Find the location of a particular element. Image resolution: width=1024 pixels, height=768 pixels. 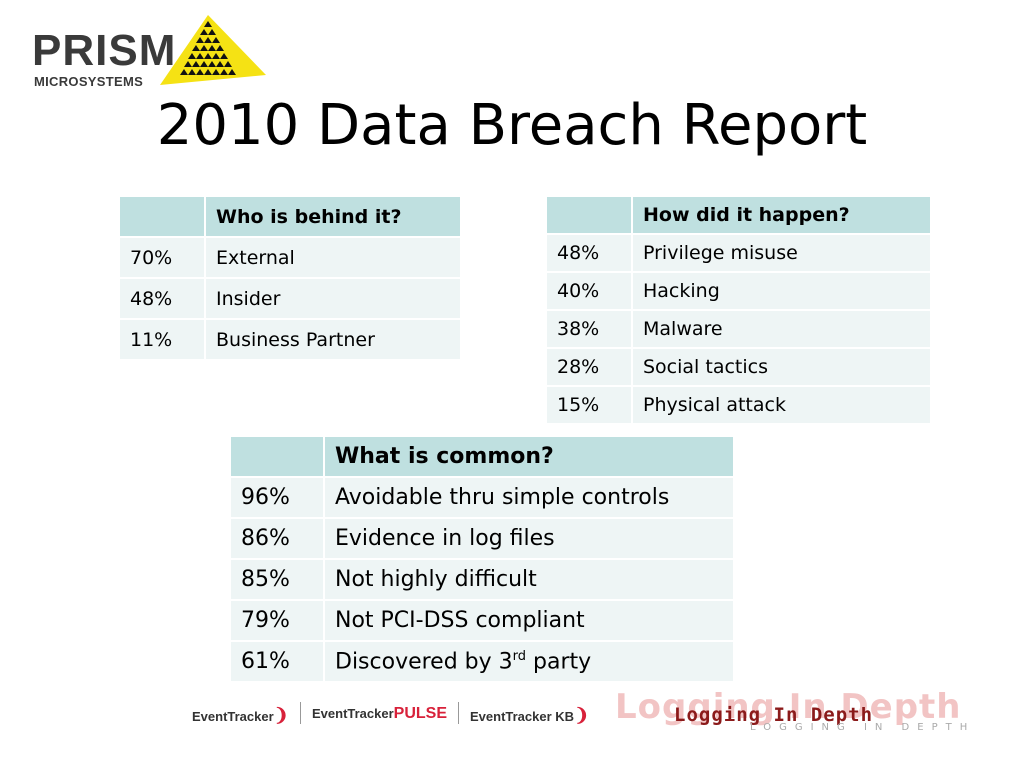

table-row: 96% Avoidable thru simple controls is located at coordinates (482, 497).